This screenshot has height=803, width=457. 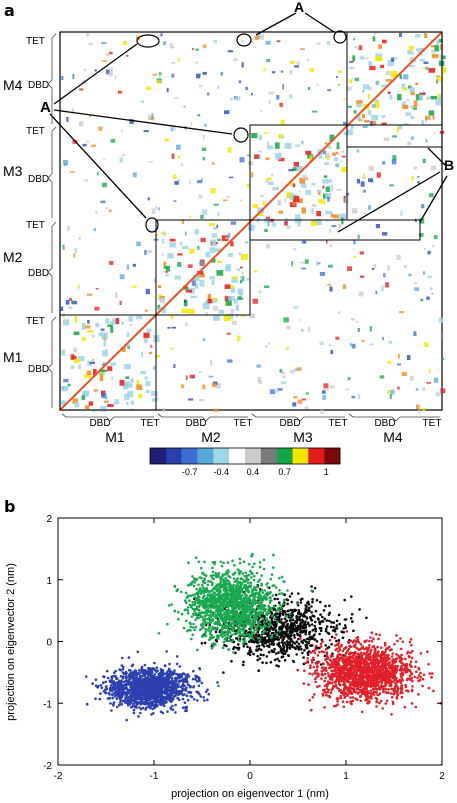 What do you see at coordinates (202, 417) in the screenshot?
I see `bottom-brace-m2` at bounding box center [202, 417].